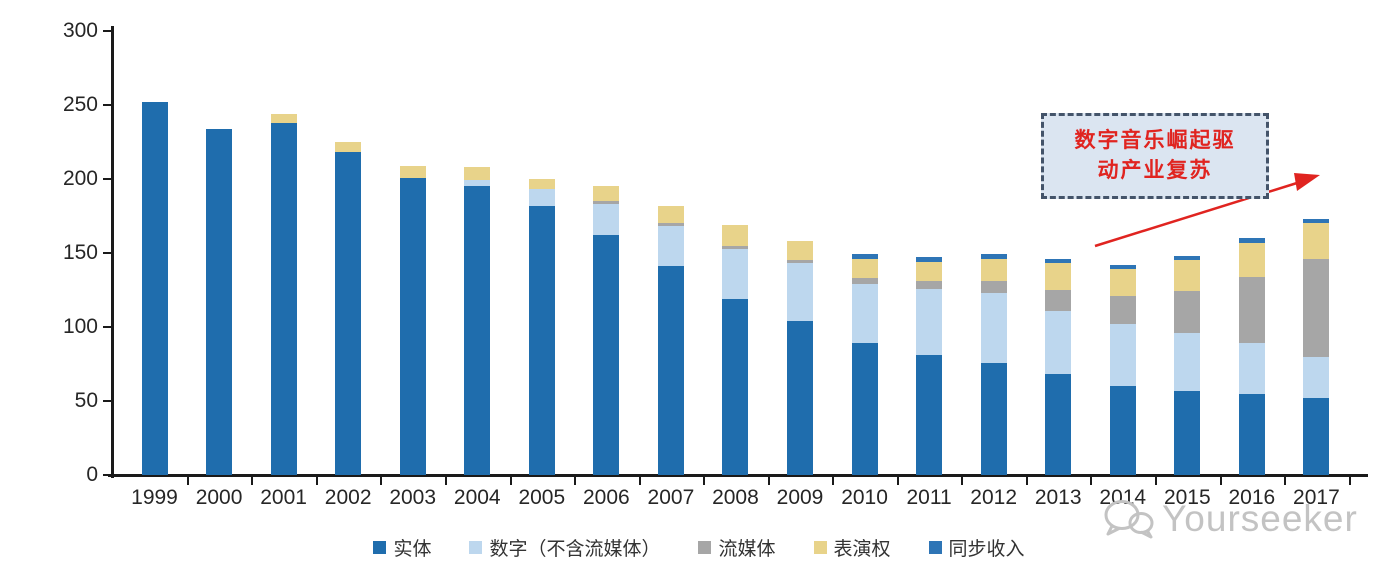 This screenshot has height=582, width=1398. I want to click on legend-label-physical: 实体, so click(412, 549).